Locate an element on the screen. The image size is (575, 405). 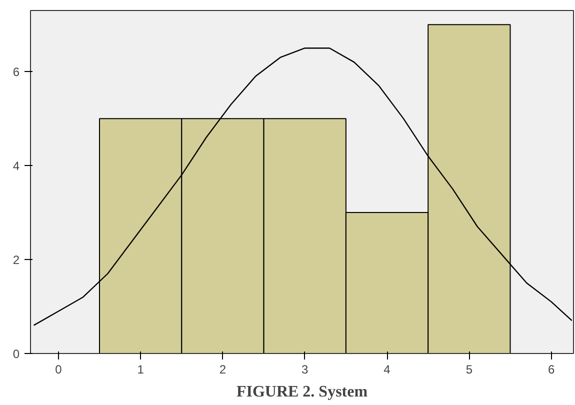
x-tick-label: 0 is located at coordinates (58, 369).